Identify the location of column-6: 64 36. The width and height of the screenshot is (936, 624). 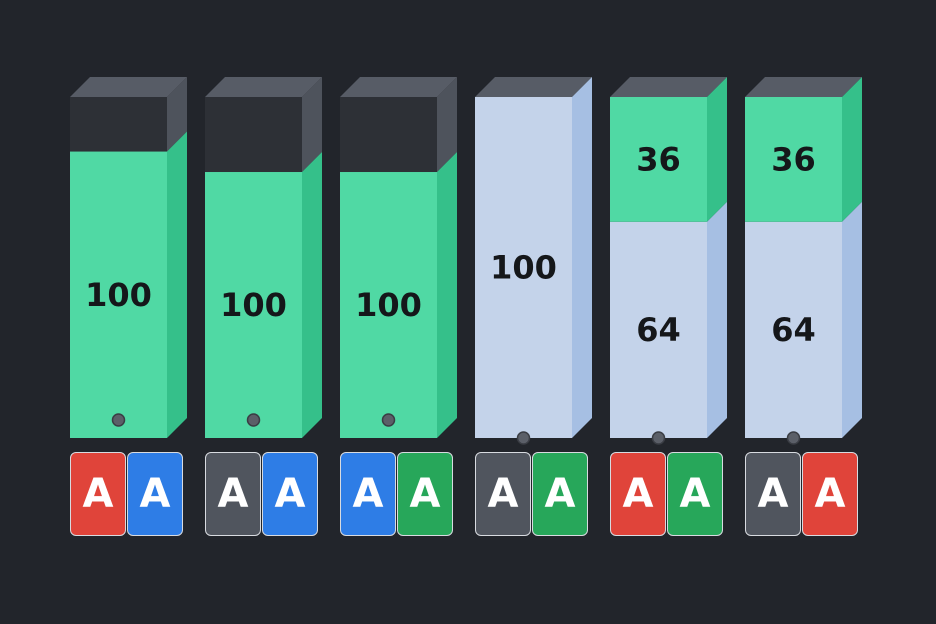
(803, 261).